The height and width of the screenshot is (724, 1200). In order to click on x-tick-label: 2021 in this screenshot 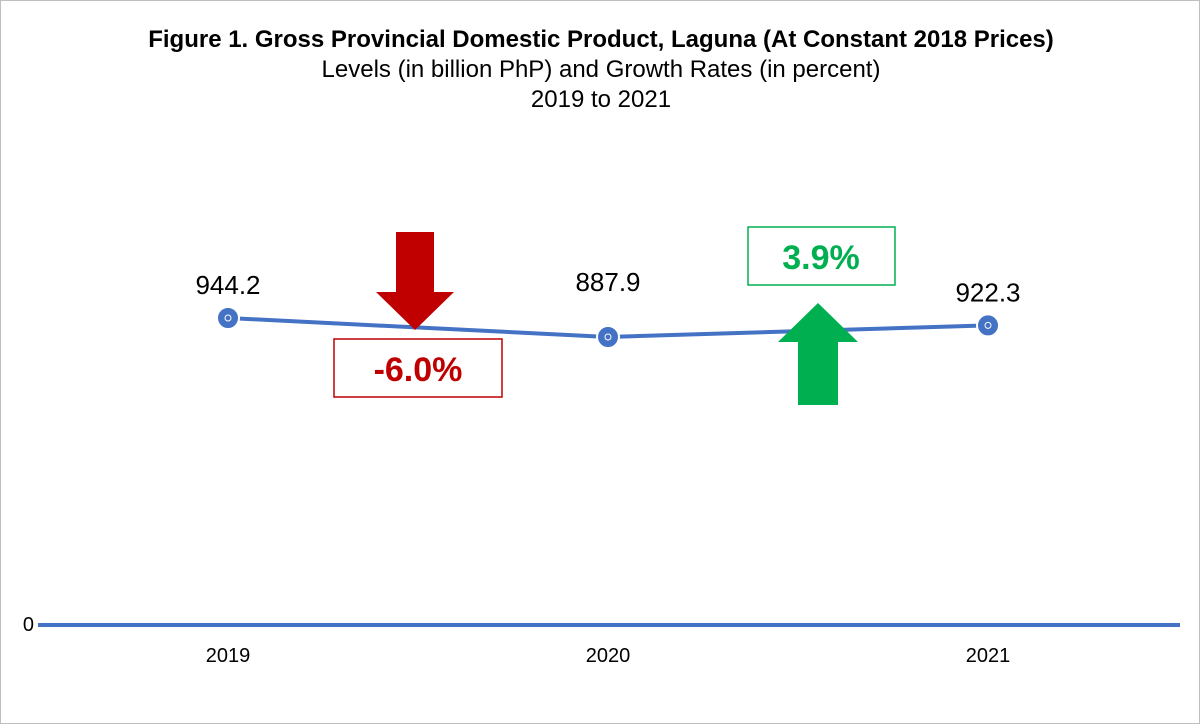, I will do `click(988, 656)`.